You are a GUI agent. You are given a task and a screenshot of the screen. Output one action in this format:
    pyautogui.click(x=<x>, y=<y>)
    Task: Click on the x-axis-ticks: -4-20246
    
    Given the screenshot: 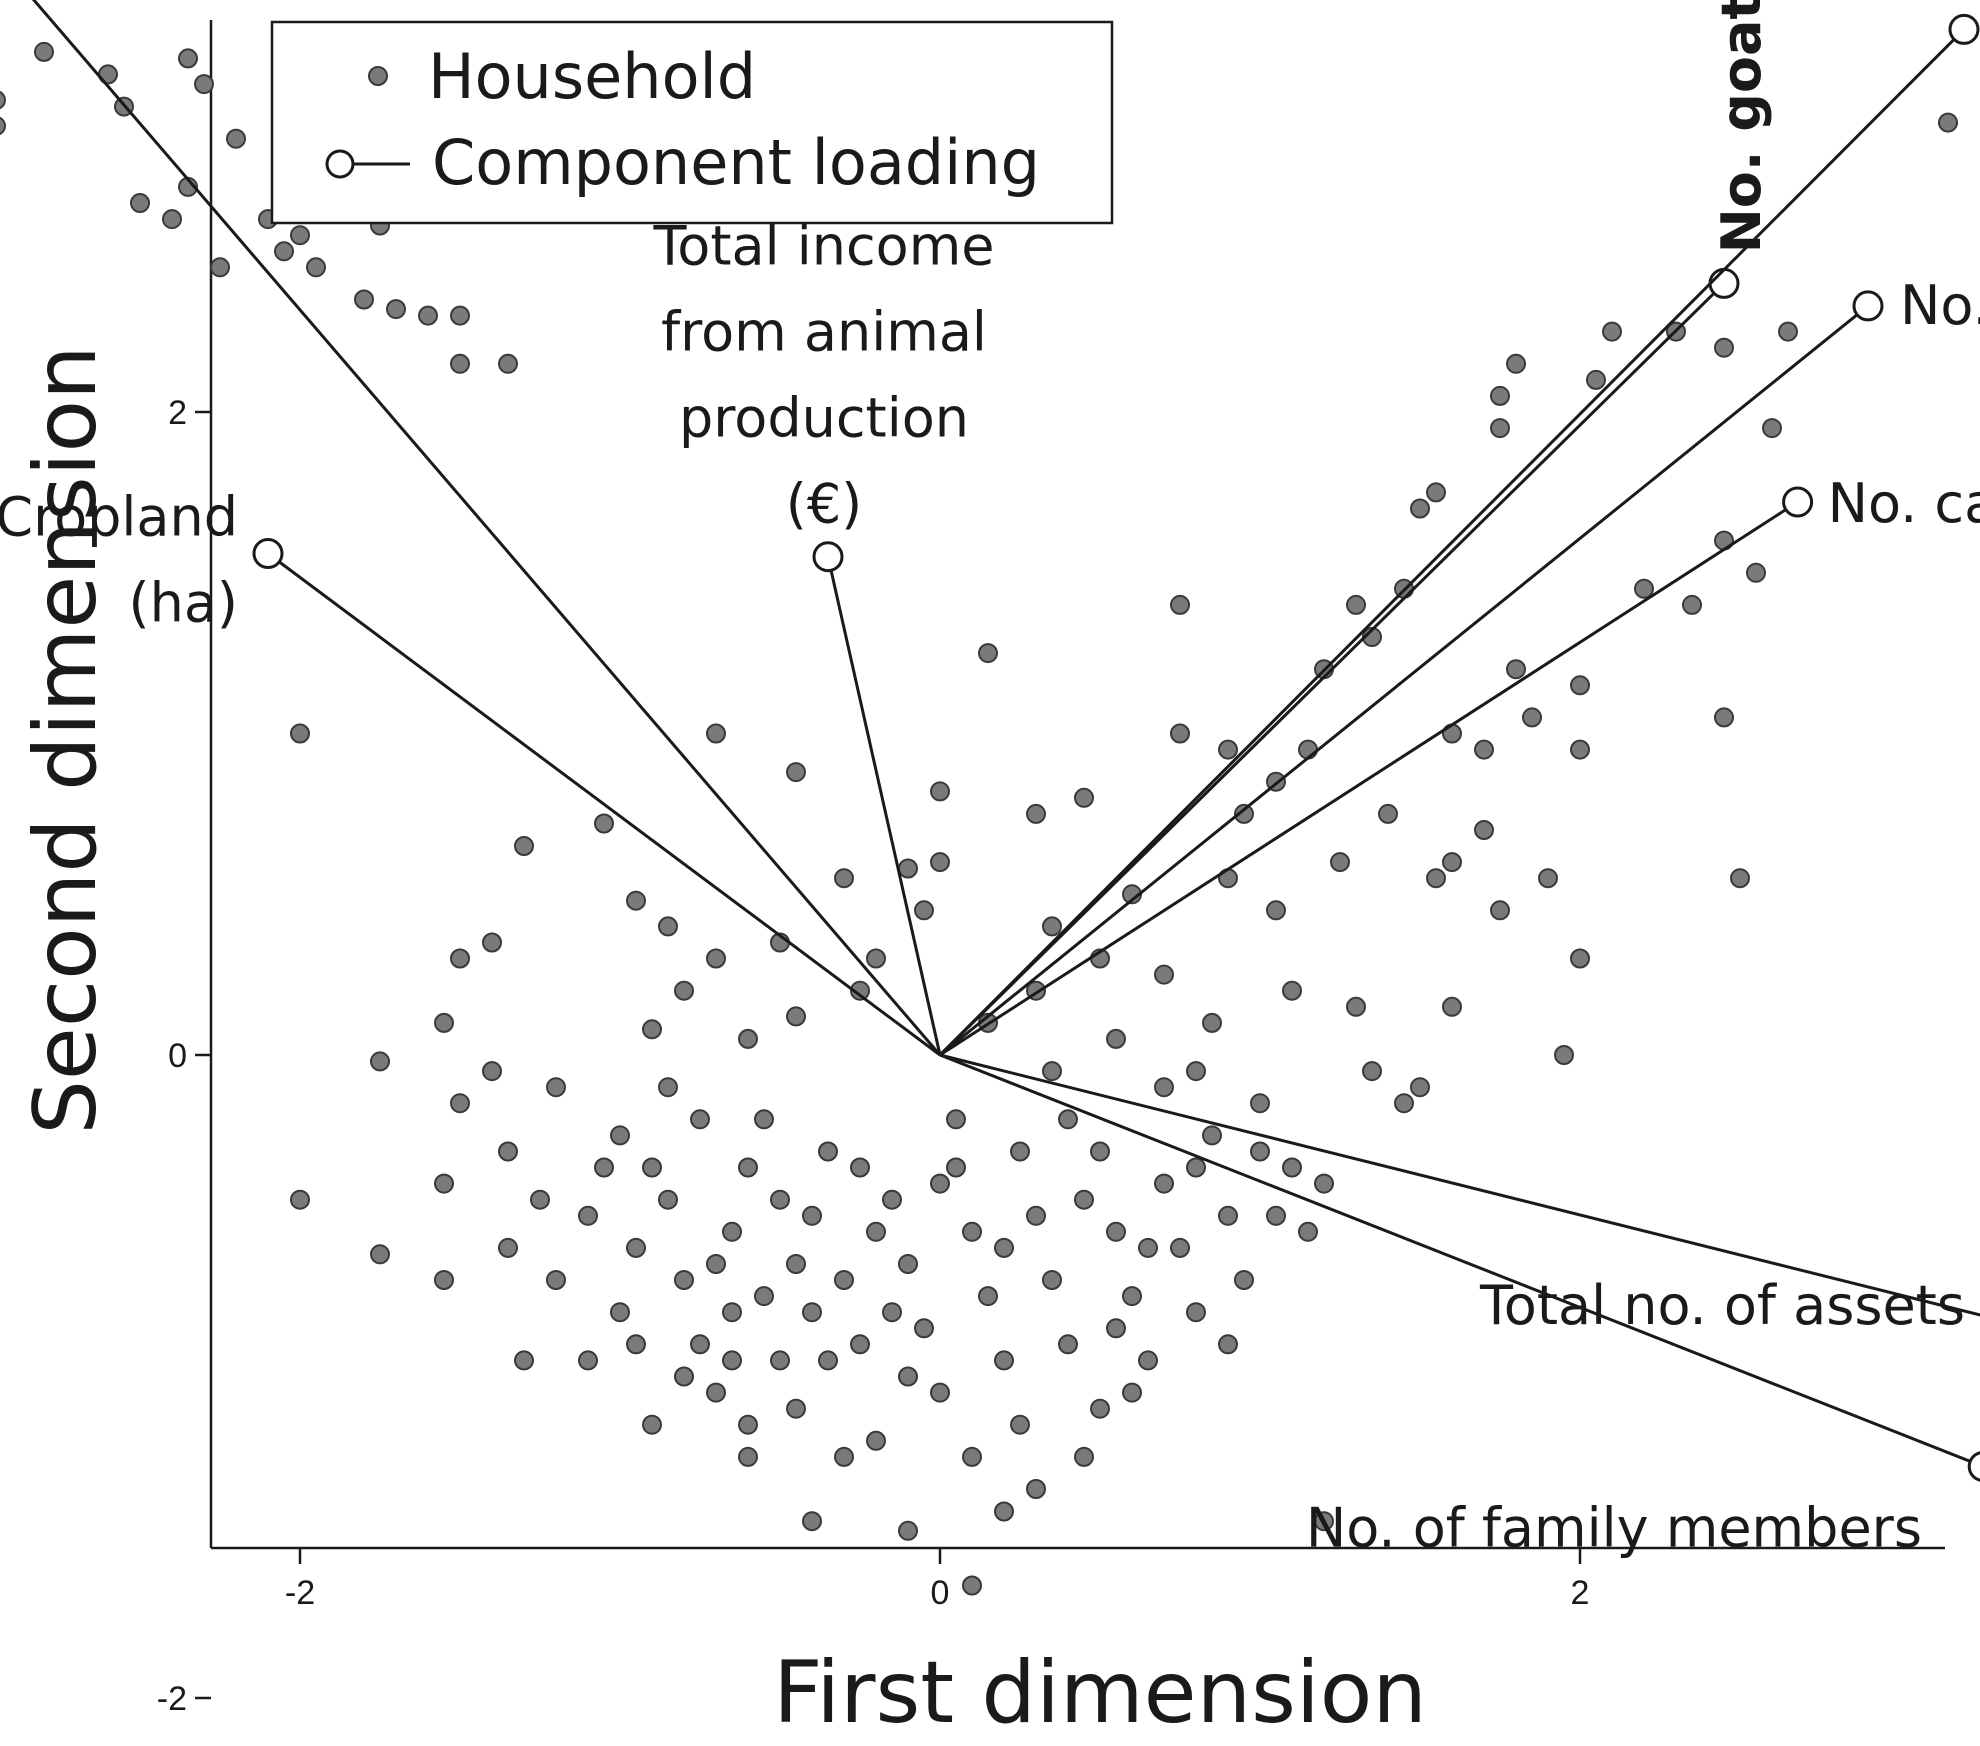 What is the action you would take?
    pyautogui.click(x=937, y=1580)
    